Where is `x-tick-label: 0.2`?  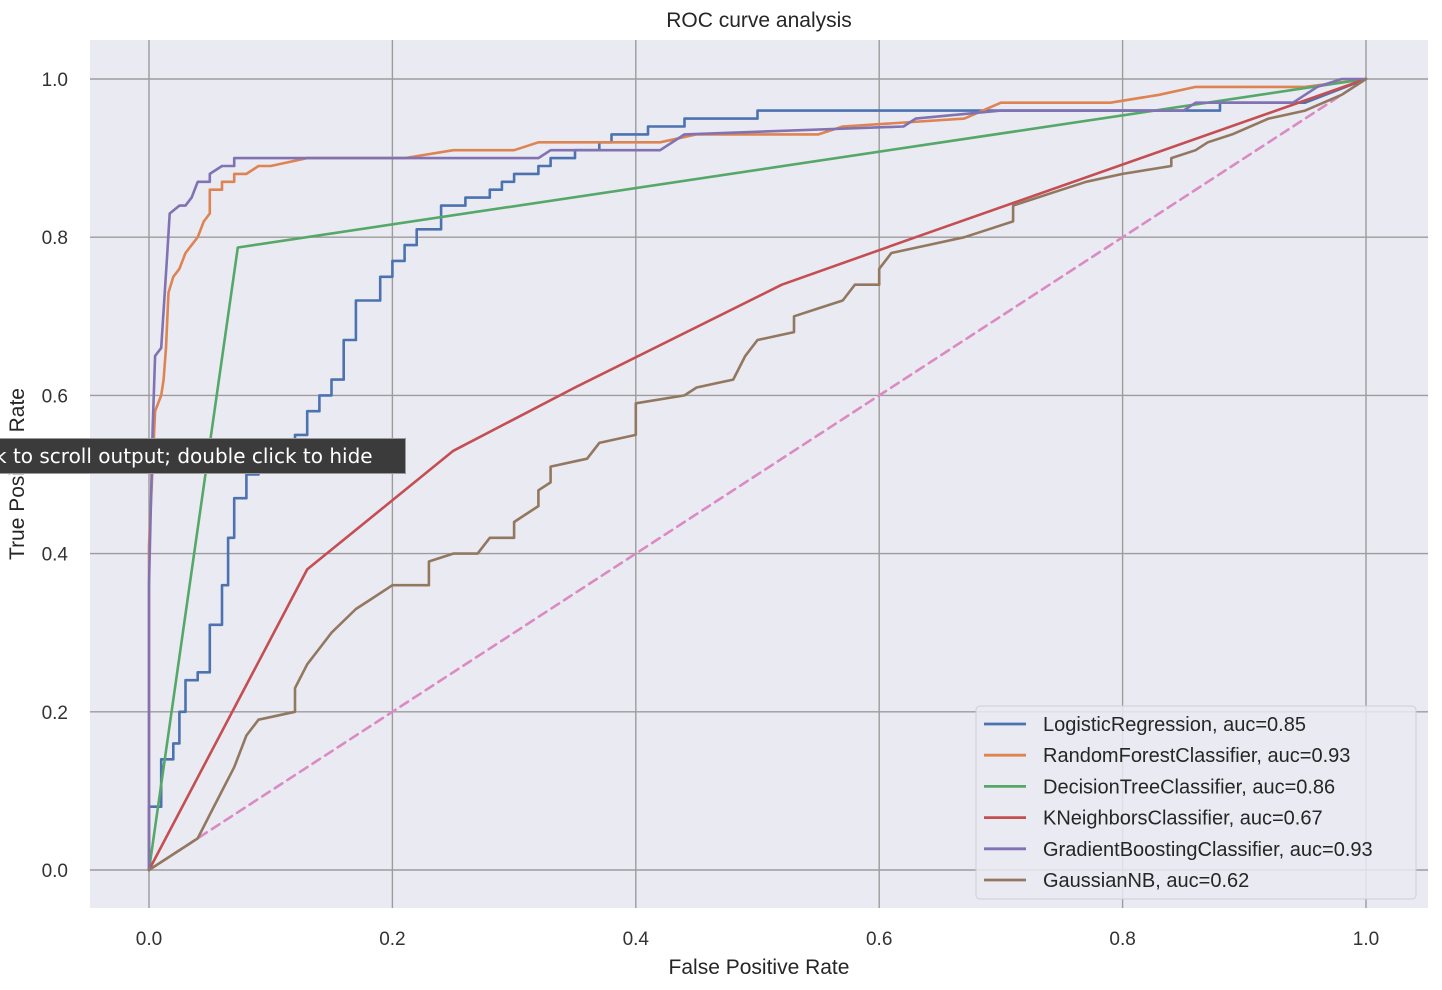
x-tick-label: 0.2 is located at coordinates (392, 939).